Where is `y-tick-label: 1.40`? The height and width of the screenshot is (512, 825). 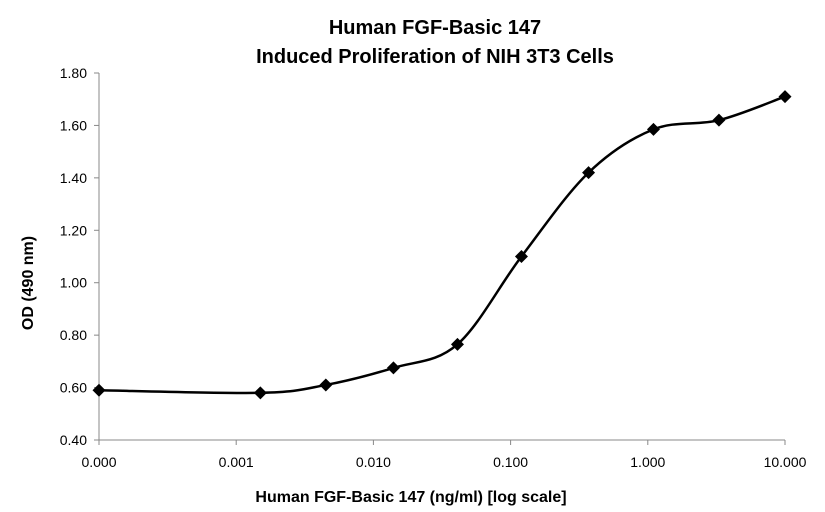
y-tick-label: 1.40 is located at coordinates (73, 178).